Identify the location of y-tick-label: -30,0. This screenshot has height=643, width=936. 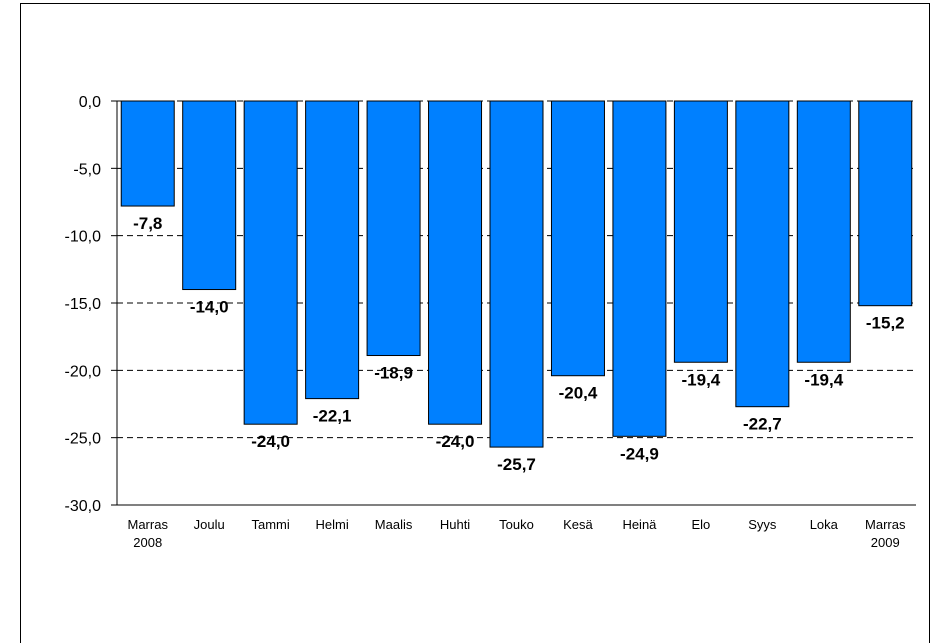
(83, 506).